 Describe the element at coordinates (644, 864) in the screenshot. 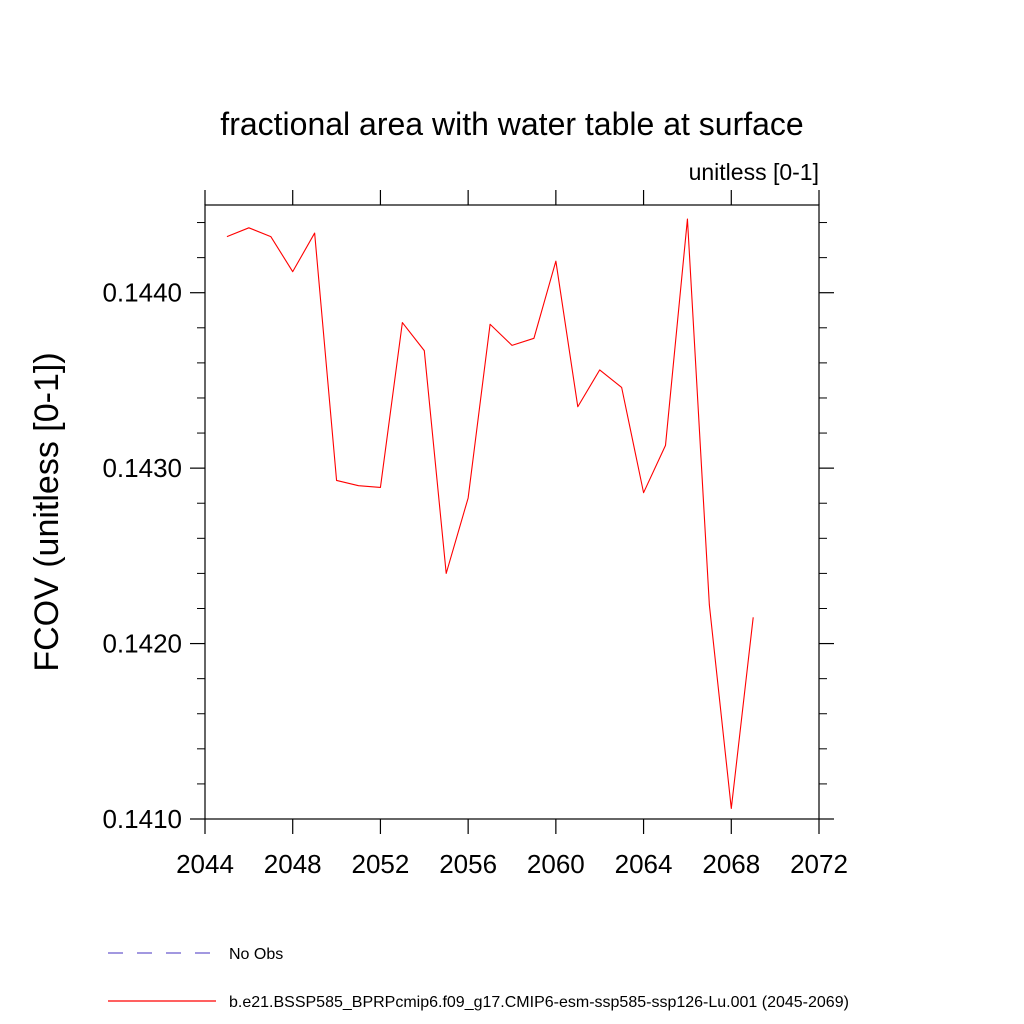

I see `x-tick-label: 2064` at that location.